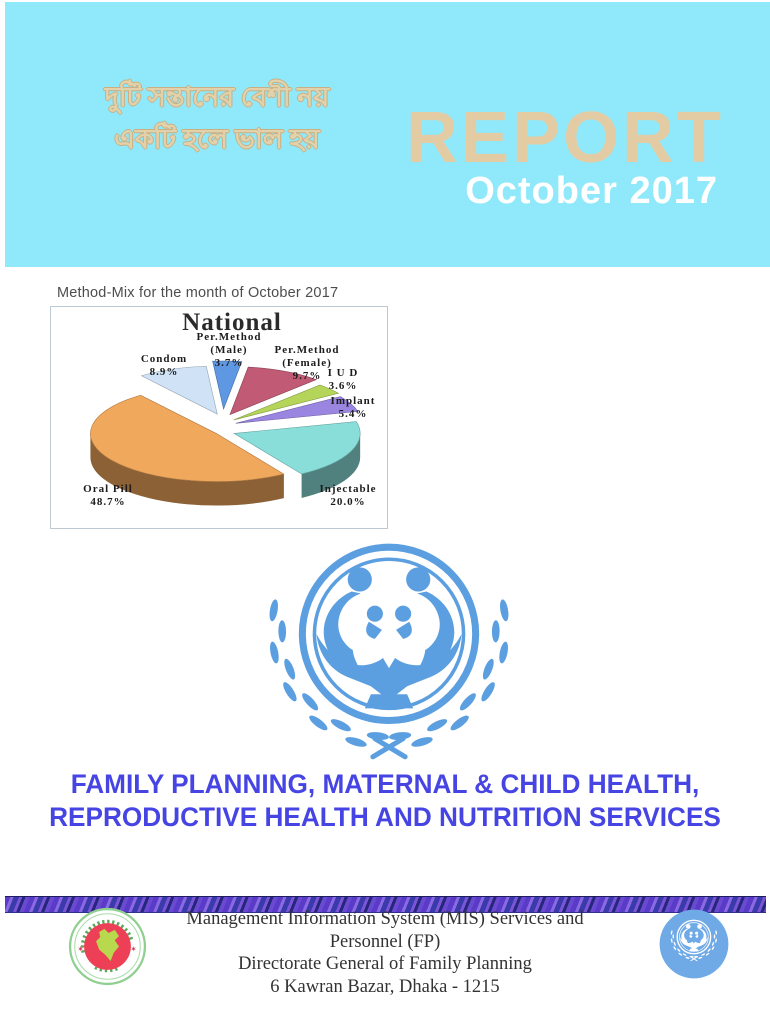 The image size is (770, 1024). Describe the element at coordinates (232, 322) in the screenshot. I see `chart-title: National` at that location.